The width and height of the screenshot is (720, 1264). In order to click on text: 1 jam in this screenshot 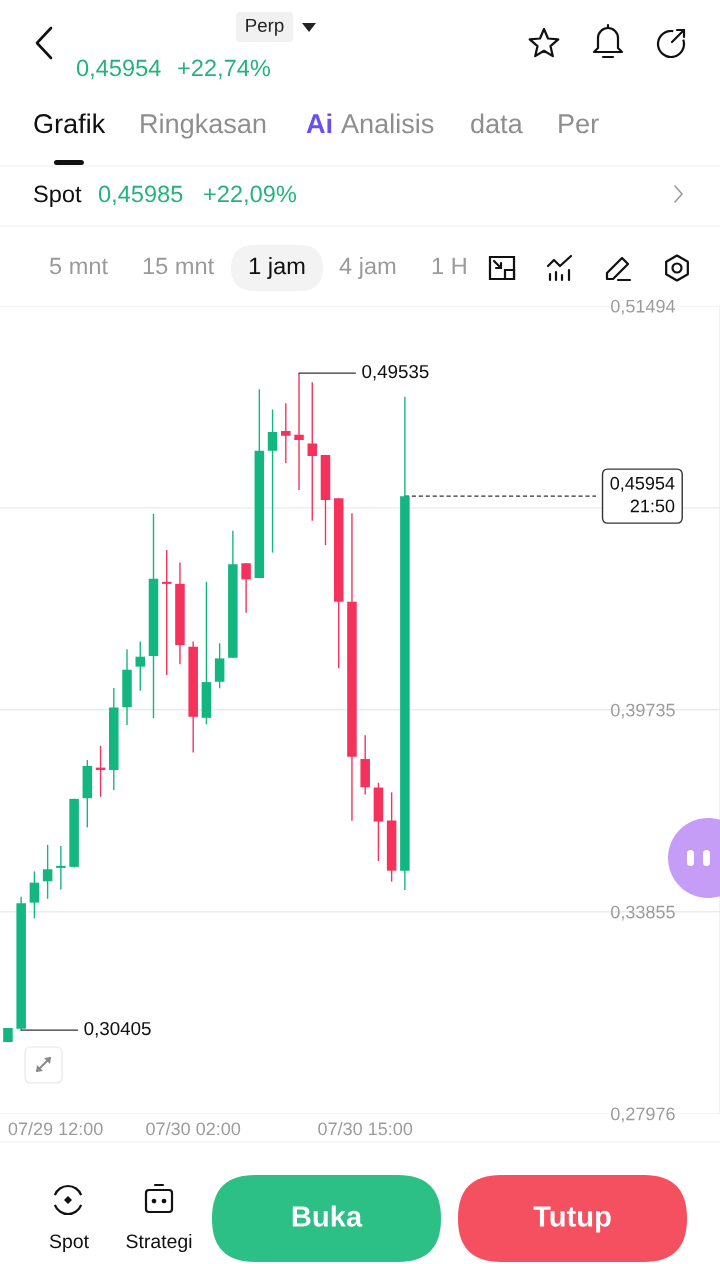, I will do `click(277, 268)`.